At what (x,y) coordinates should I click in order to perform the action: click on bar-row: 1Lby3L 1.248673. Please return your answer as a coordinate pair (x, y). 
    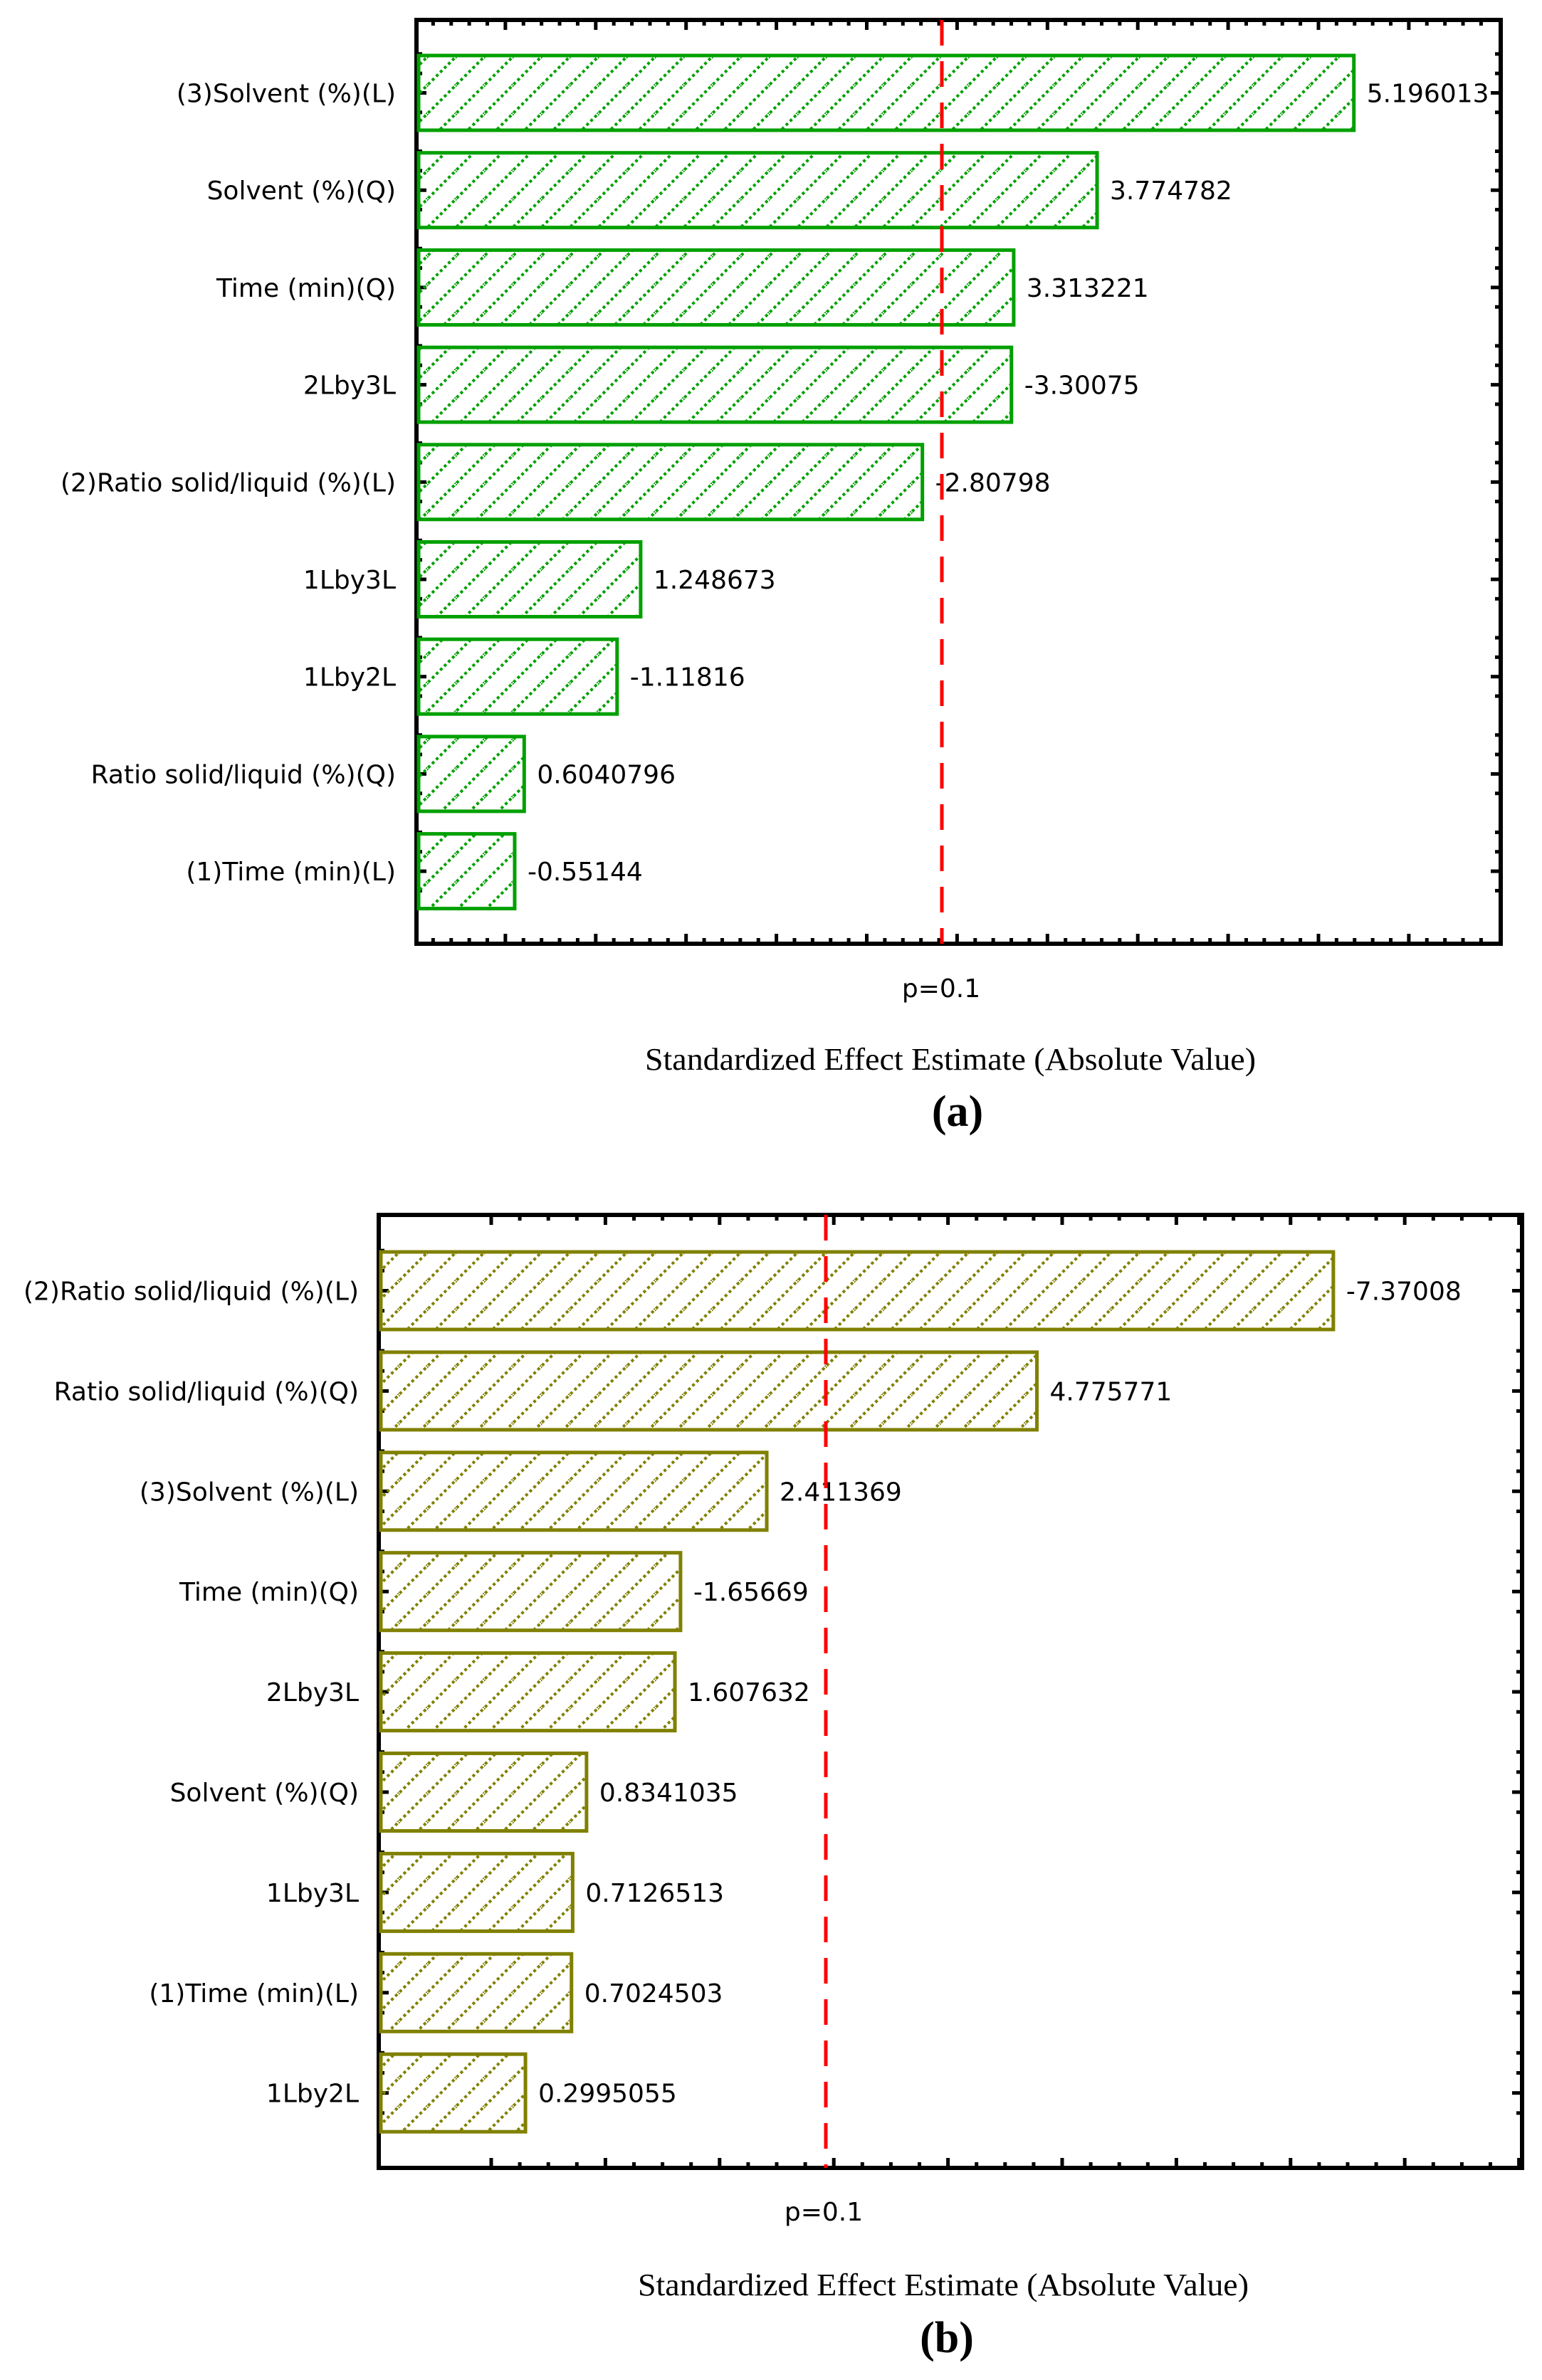
    Looking at the image, I should click on (539, 579).